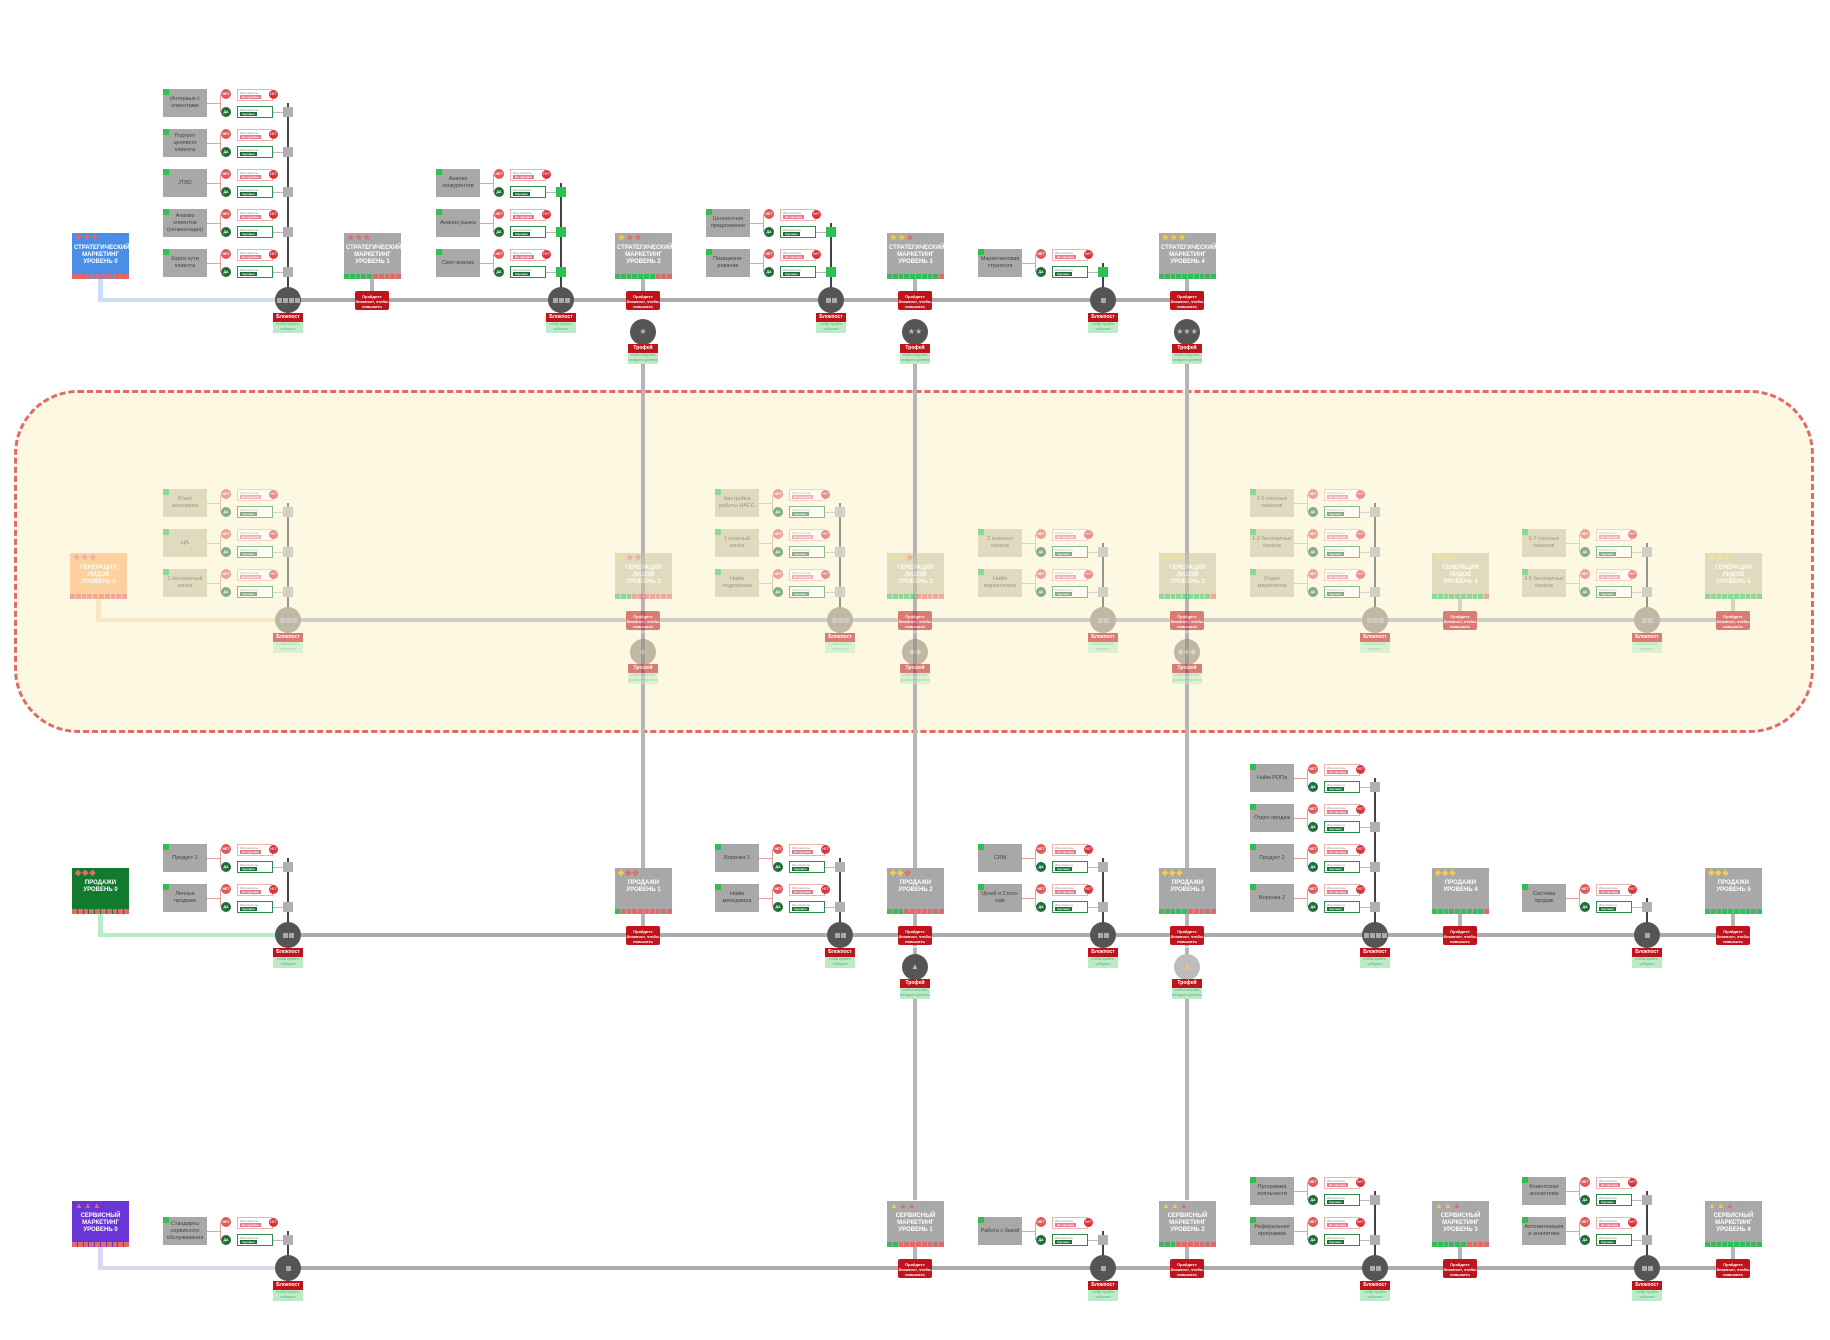 This screenshot has height=1340, width=1830. Describe the element at coordinates (185, 103) in the screenshot. I see `task-card: Интервью с клиентами` at that location.